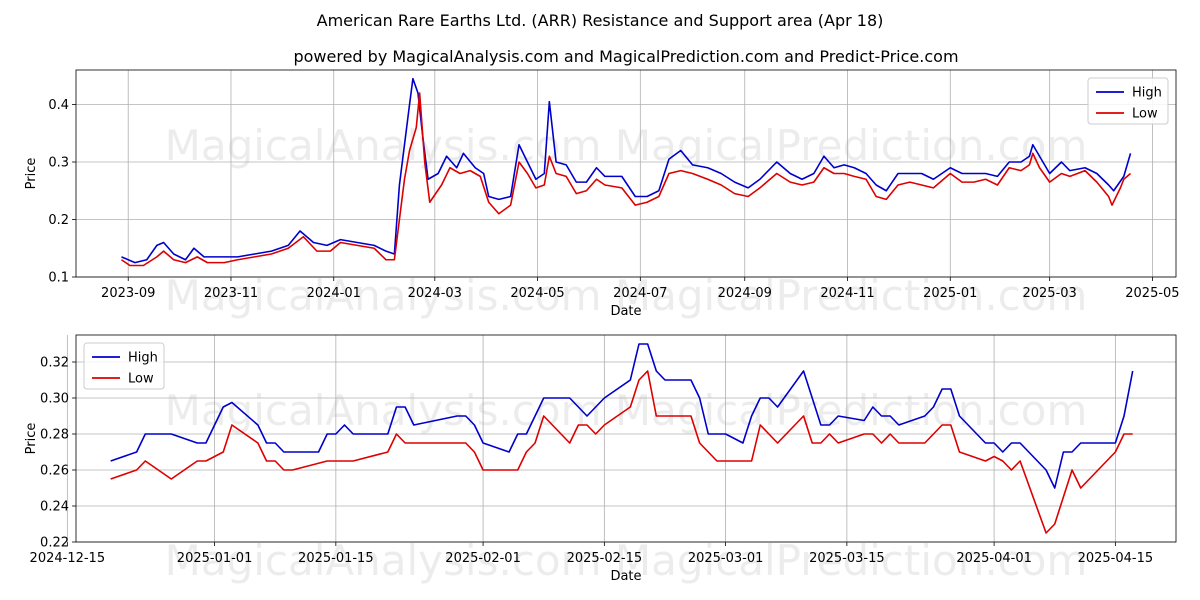 This screenshot has height=600, width=1200. I want to click on x-tick-label: 2024-12-15, so click(68, 558).